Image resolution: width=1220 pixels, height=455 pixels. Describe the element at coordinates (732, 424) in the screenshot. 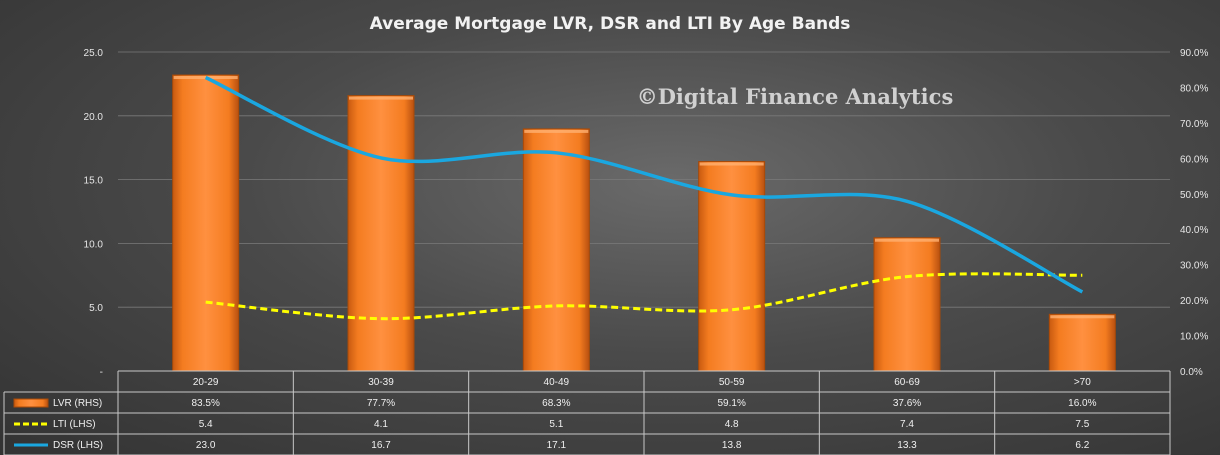

I see `table-cell: 4.8` at that location.